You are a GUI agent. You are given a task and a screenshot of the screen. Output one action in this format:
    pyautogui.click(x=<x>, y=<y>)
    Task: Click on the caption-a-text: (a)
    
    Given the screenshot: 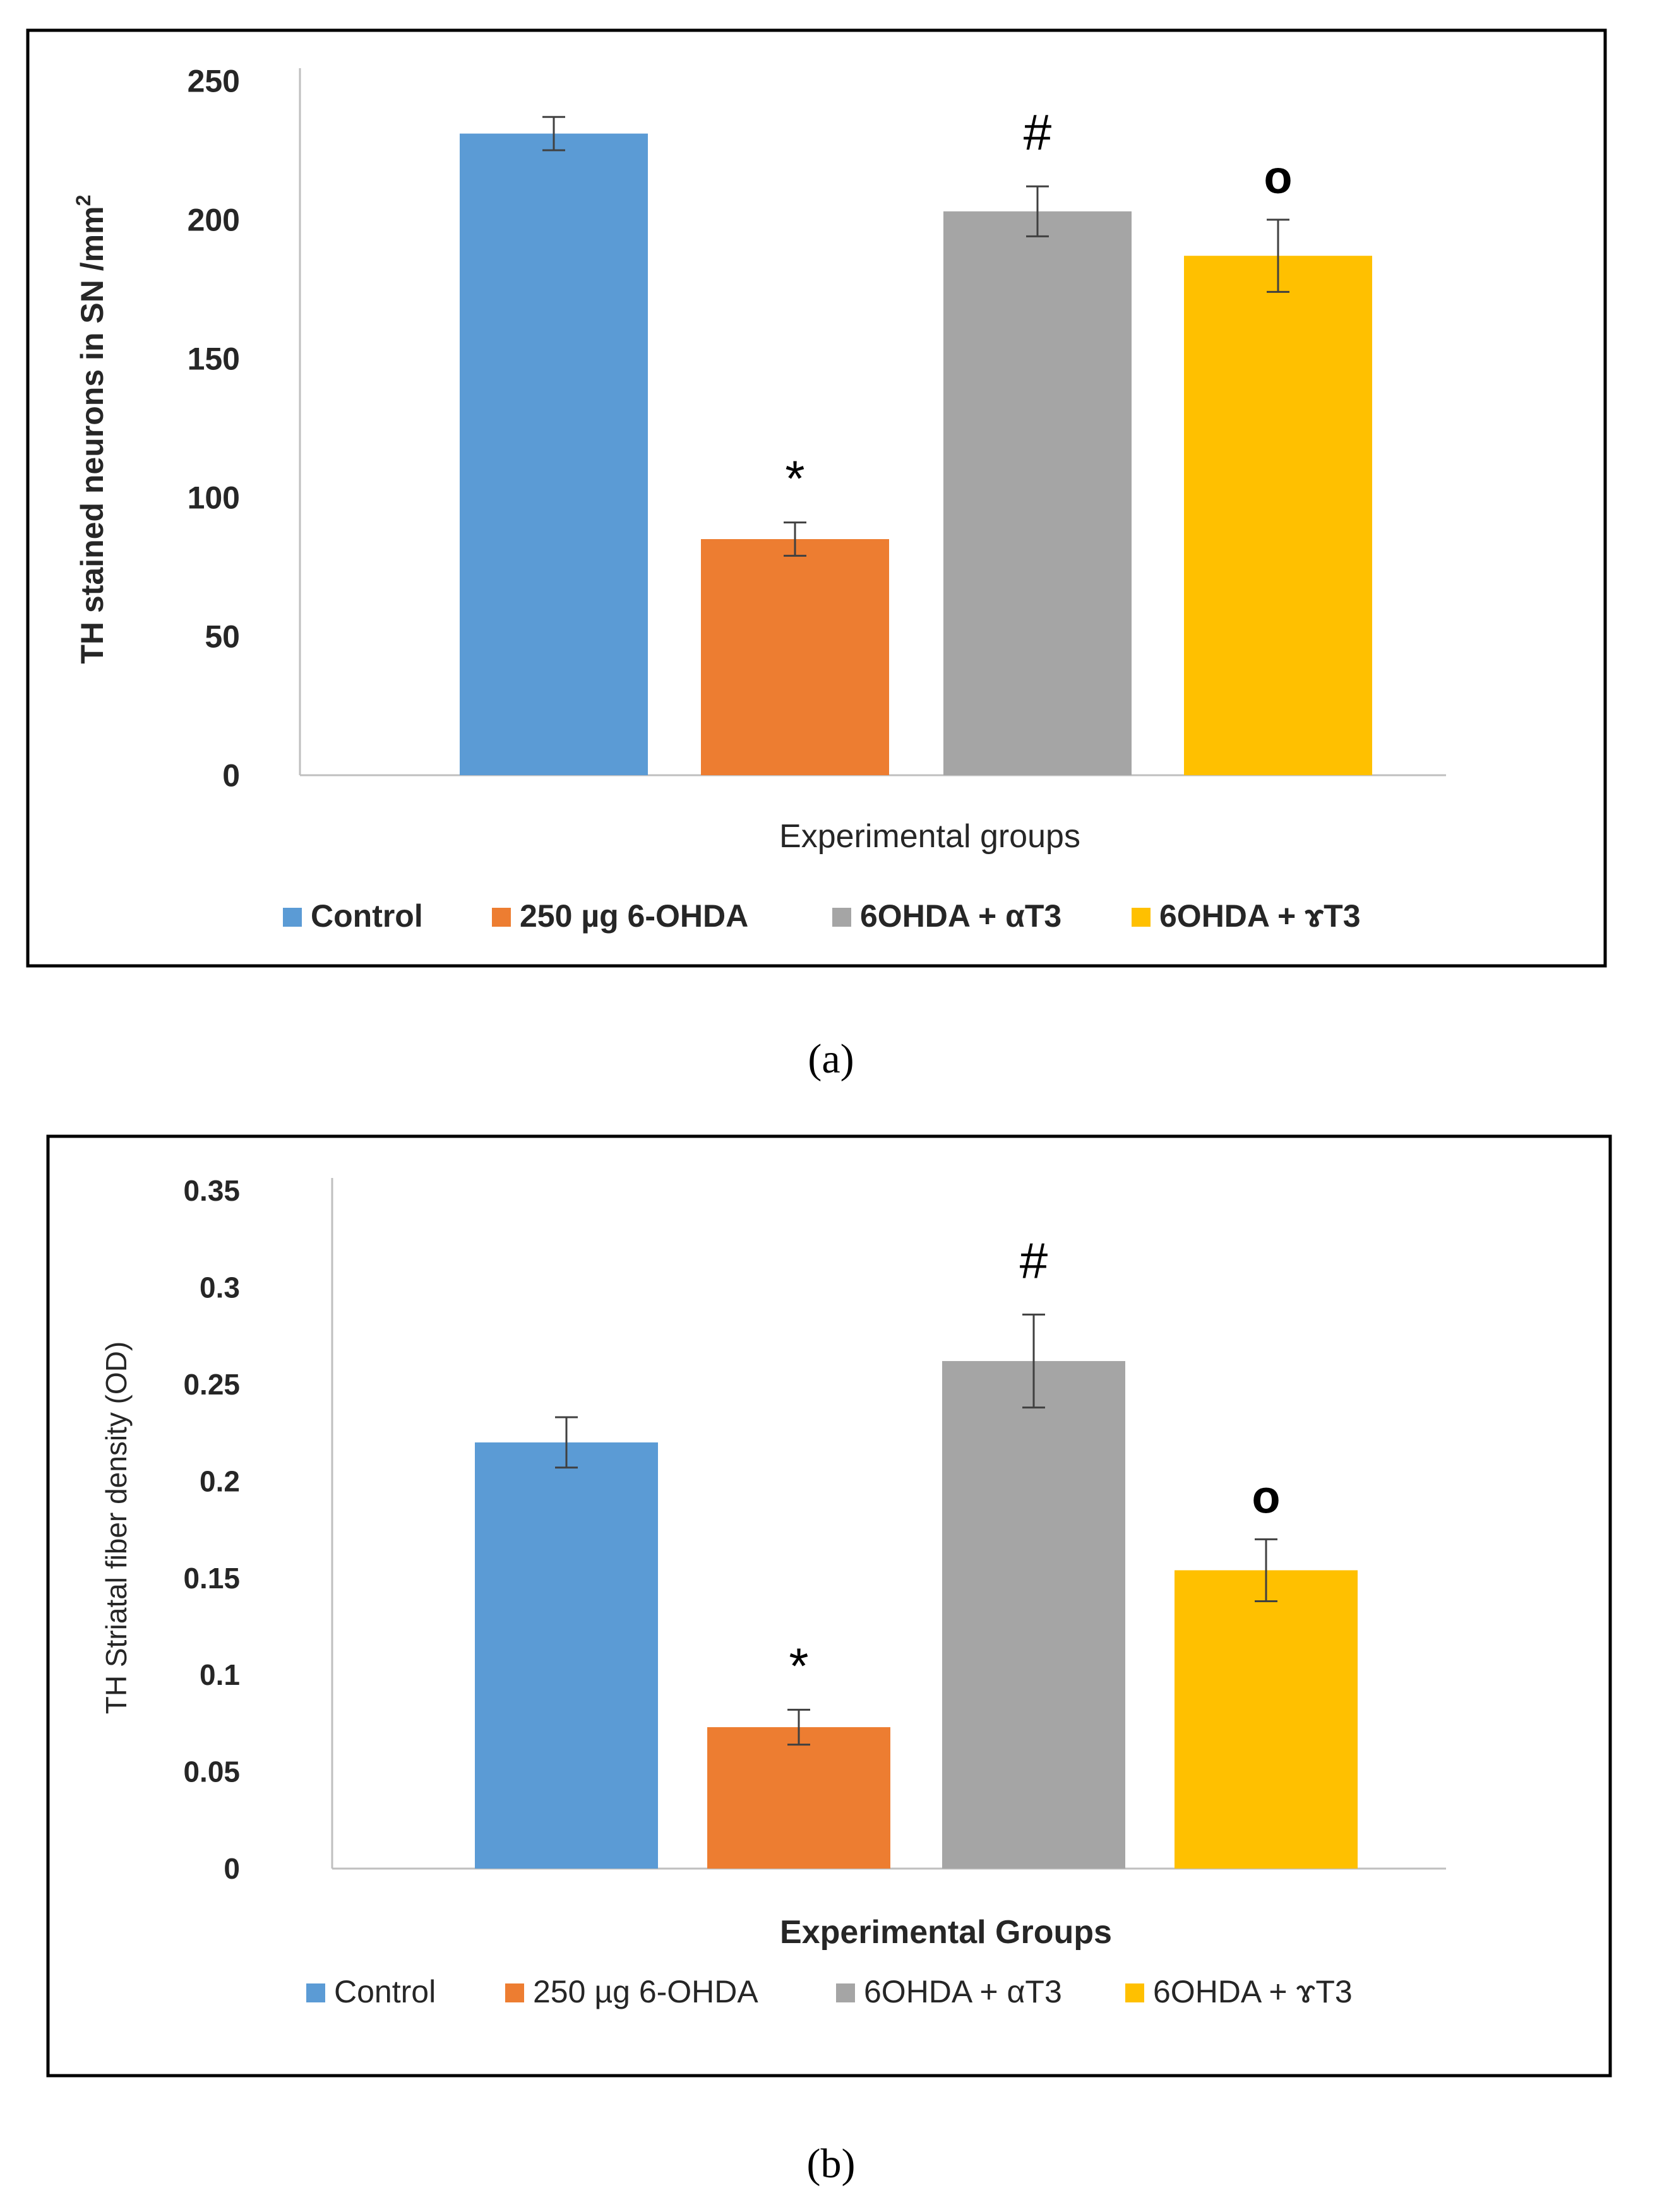 What is the action you would take?
    pyautogui.click(x=831, y=1059)
    